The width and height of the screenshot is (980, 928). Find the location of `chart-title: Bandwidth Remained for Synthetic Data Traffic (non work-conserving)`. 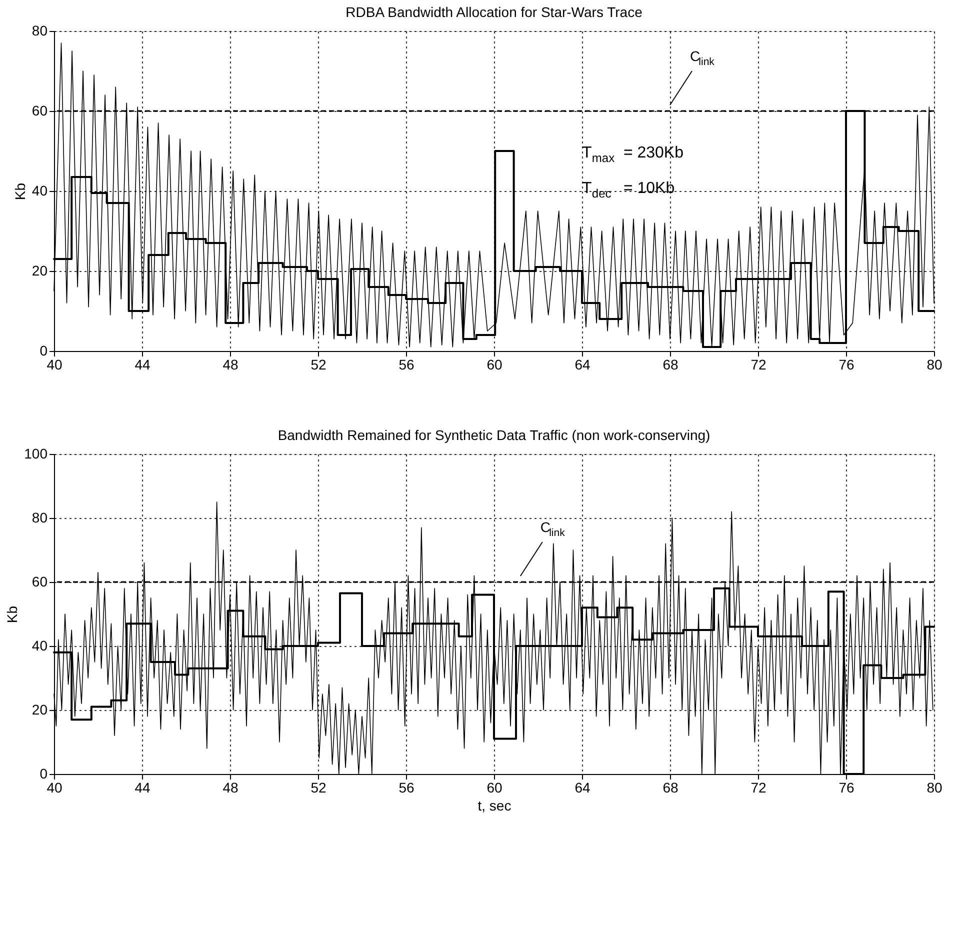

chart-title: Bandwidth Remained for Synthetic Data Traffic (non work-conserving) is located at coordinates (494, 435).